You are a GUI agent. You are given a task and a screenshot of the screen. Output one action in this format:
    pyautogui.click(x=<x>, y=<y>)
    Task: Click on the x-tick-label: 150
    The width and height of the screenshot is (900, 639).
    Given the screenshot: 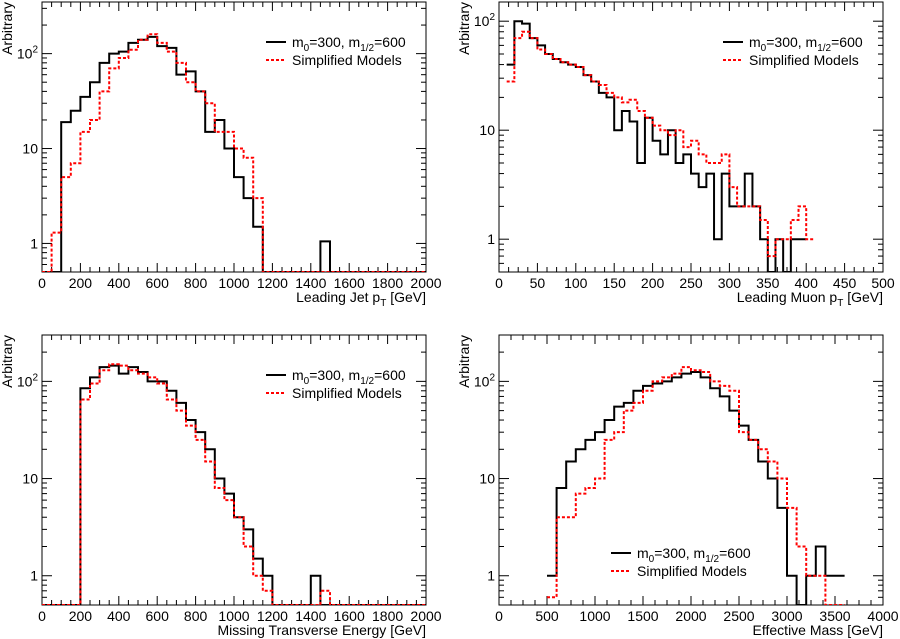 What is the action you would take?
    pyautogui.click(x=615, y=283)
    